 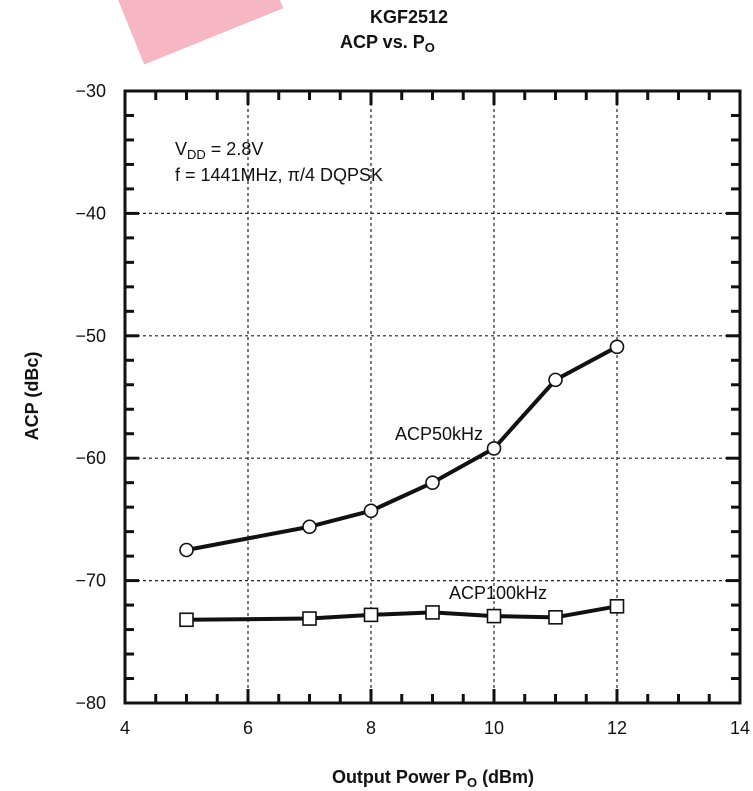 I want to click on x-tick-label: 8, so click(x=371, y=728).